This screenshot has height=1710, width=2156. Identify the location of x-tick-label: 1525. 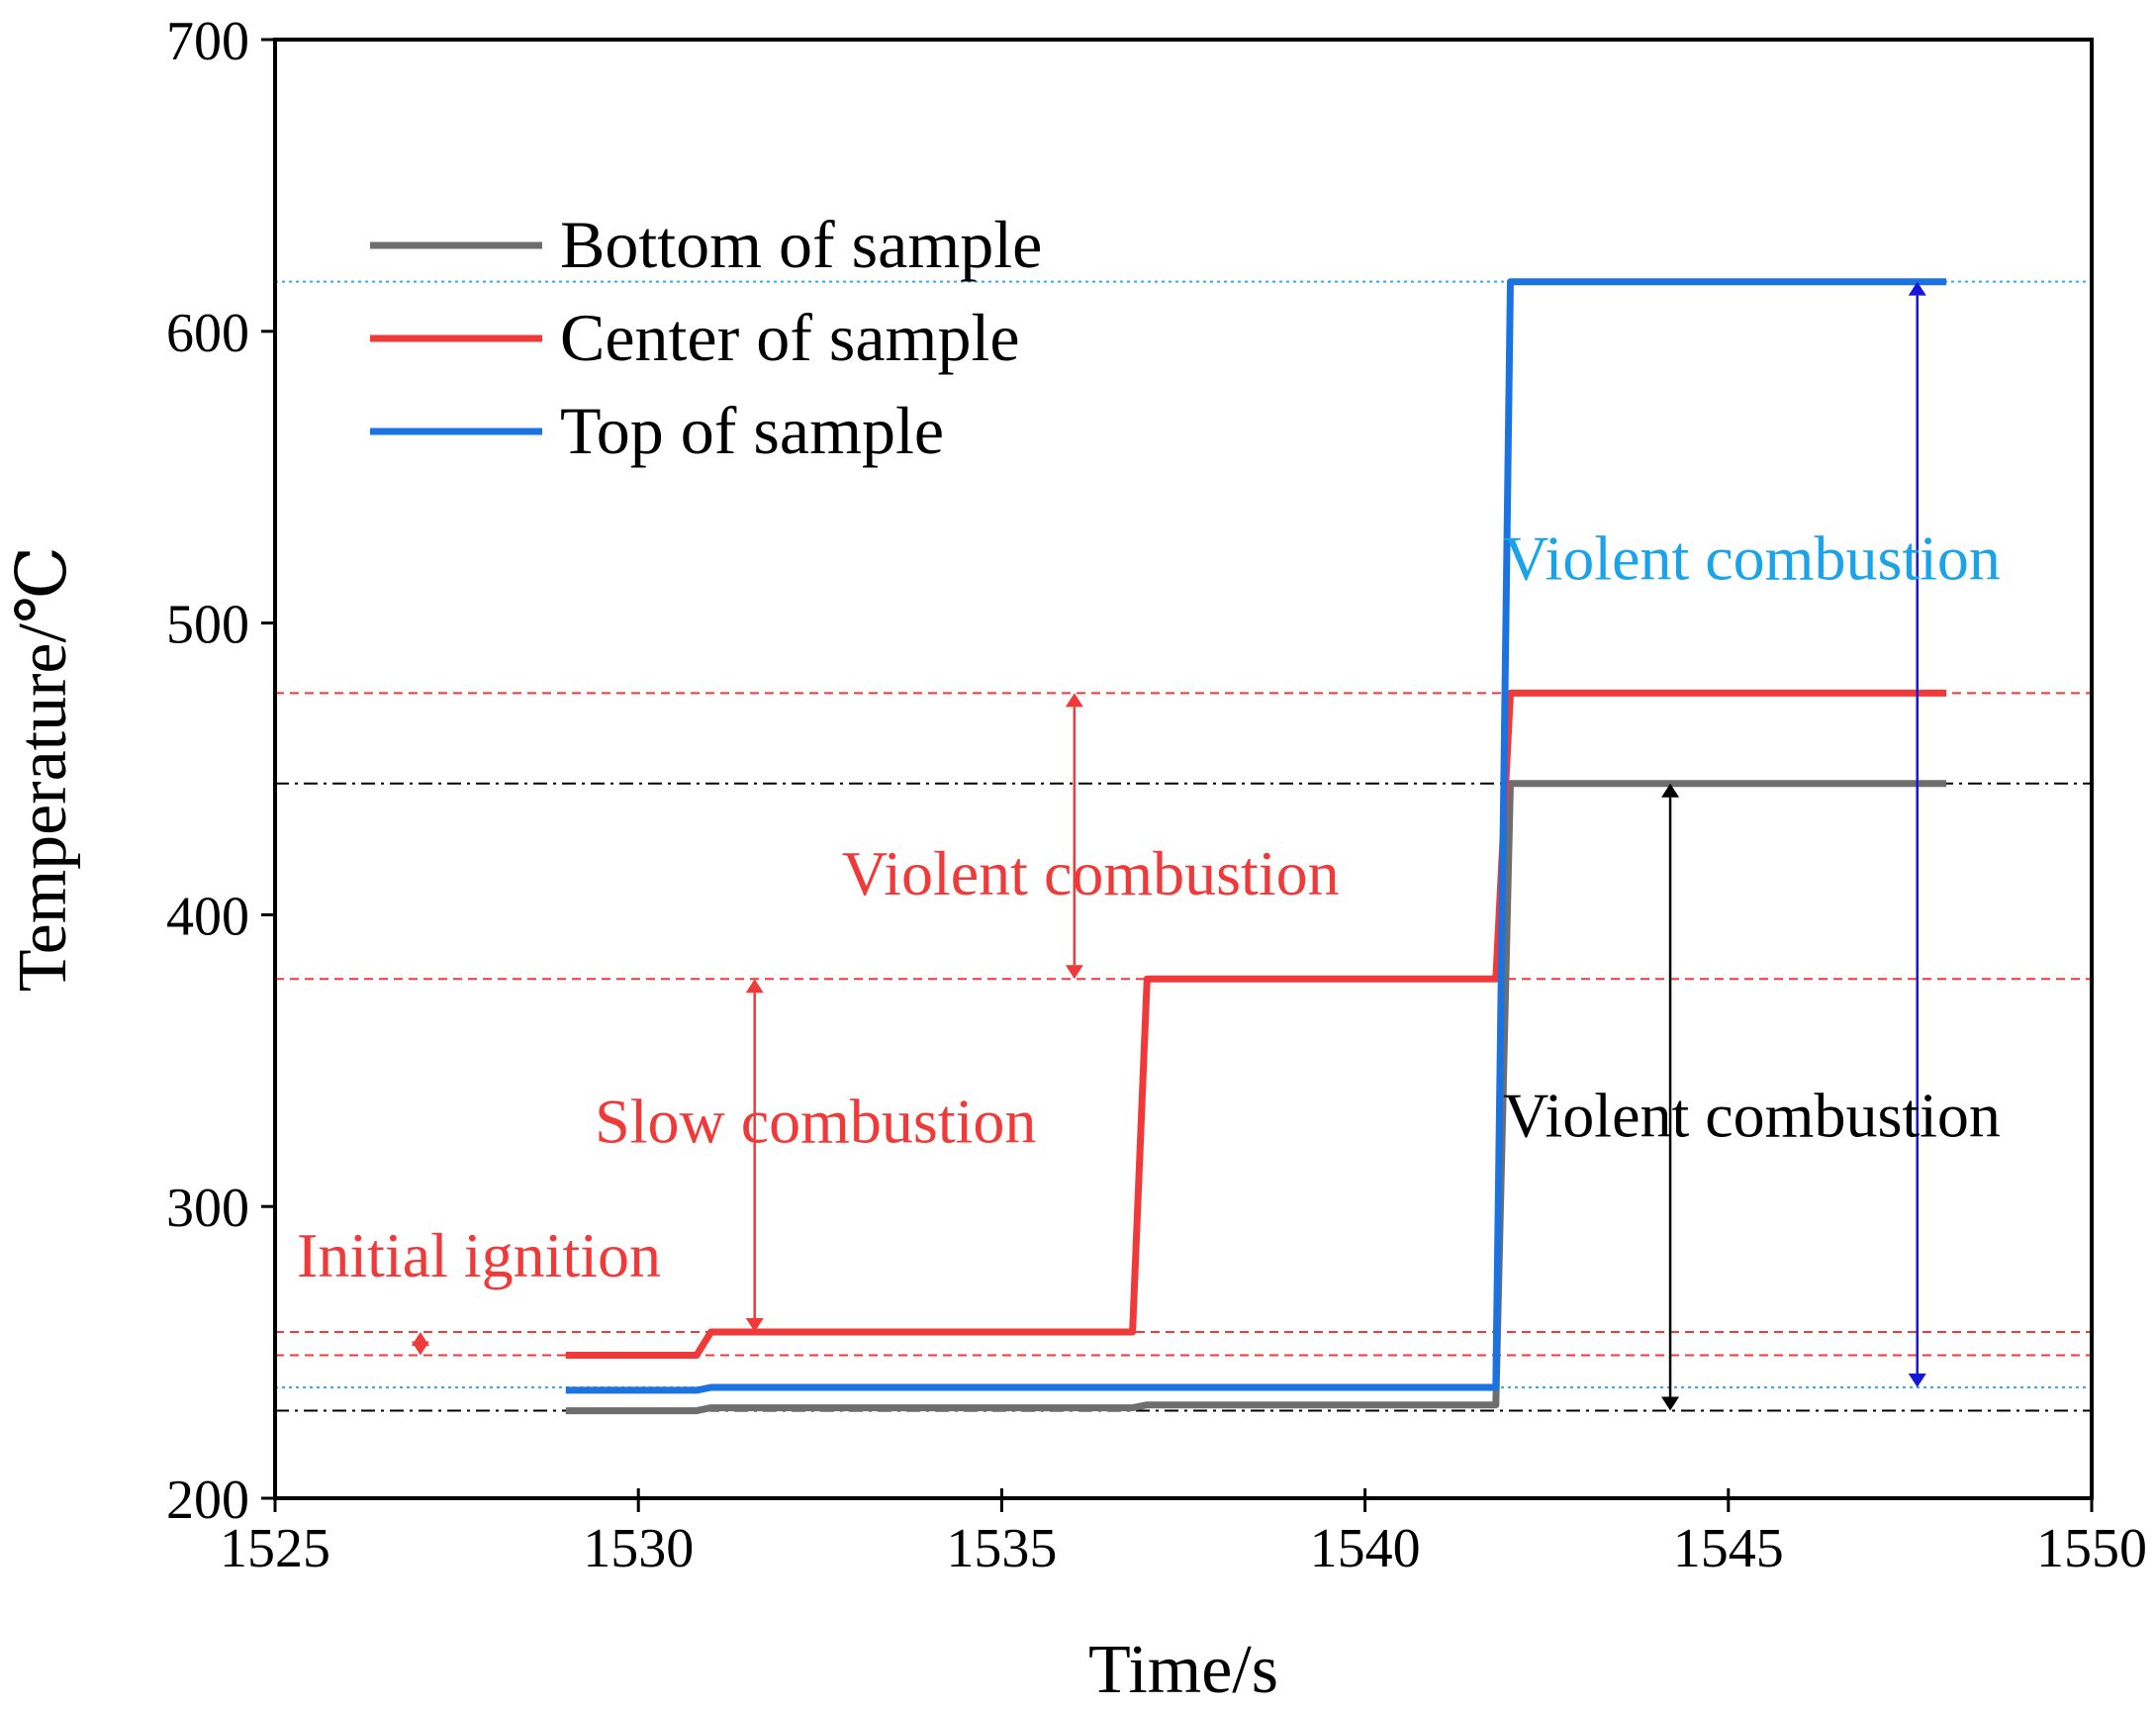
(275, 1548).